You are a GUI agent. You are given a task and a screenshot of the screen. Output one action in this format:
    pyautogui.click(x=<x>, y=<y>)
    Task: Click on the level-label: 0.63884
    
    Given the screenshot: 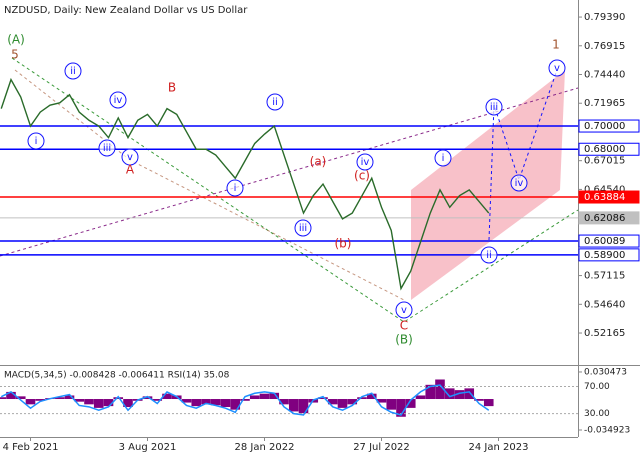 What is the action you would take?
    pyautogui.click(x=604, y=197)
    